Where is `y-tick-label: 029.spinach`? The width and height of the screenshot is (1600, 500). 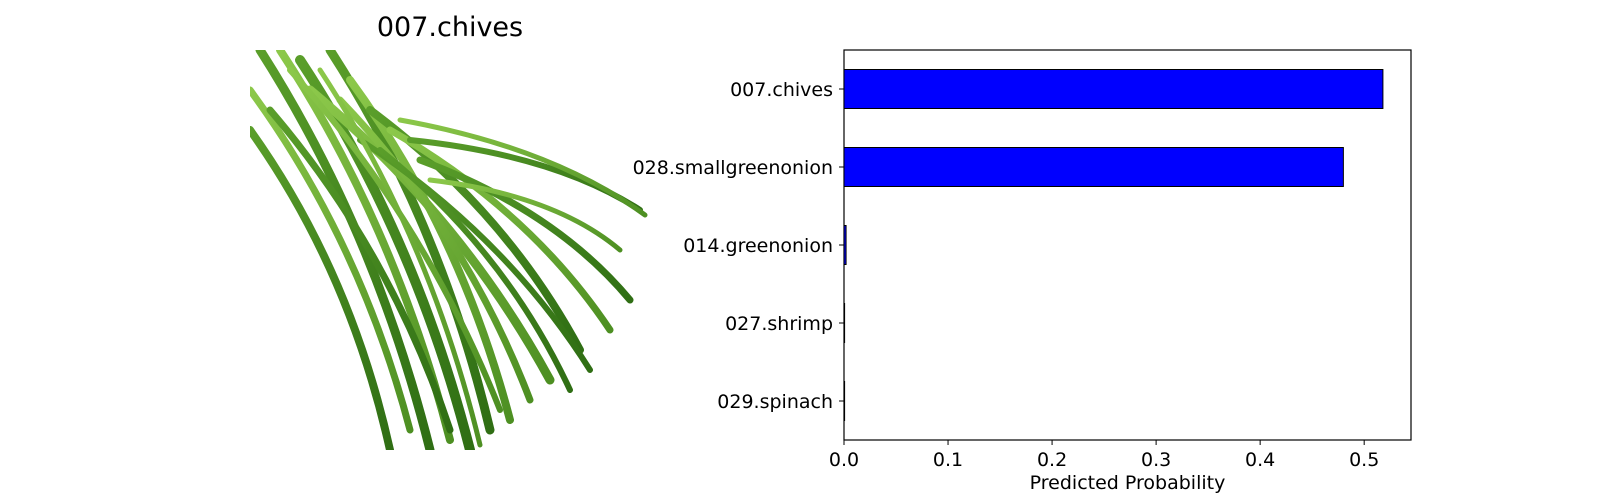 y-tick-label: 029.spinach is located at coordinates (775, 402).